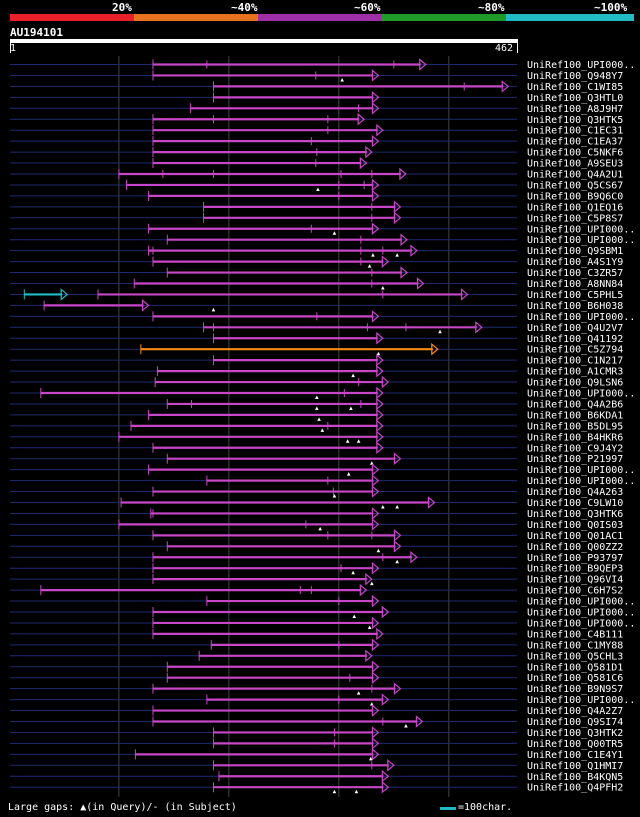  What do you see at coordinates (575, 437) in the screenshot?
I see `hit-label: UniRef100_B4HKR6` at bounding box center [575, 437].